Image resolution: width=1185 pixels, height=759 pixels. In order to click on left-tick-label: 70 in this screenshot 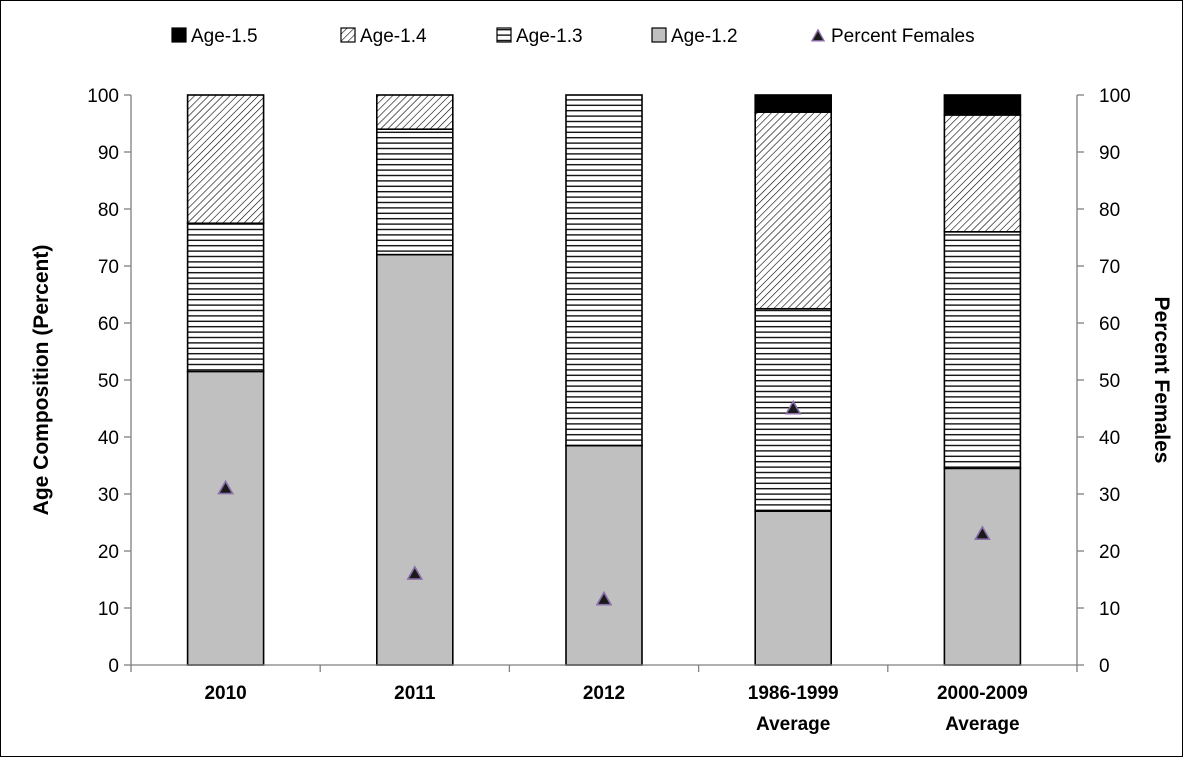, I will do `click(108, 267)`.